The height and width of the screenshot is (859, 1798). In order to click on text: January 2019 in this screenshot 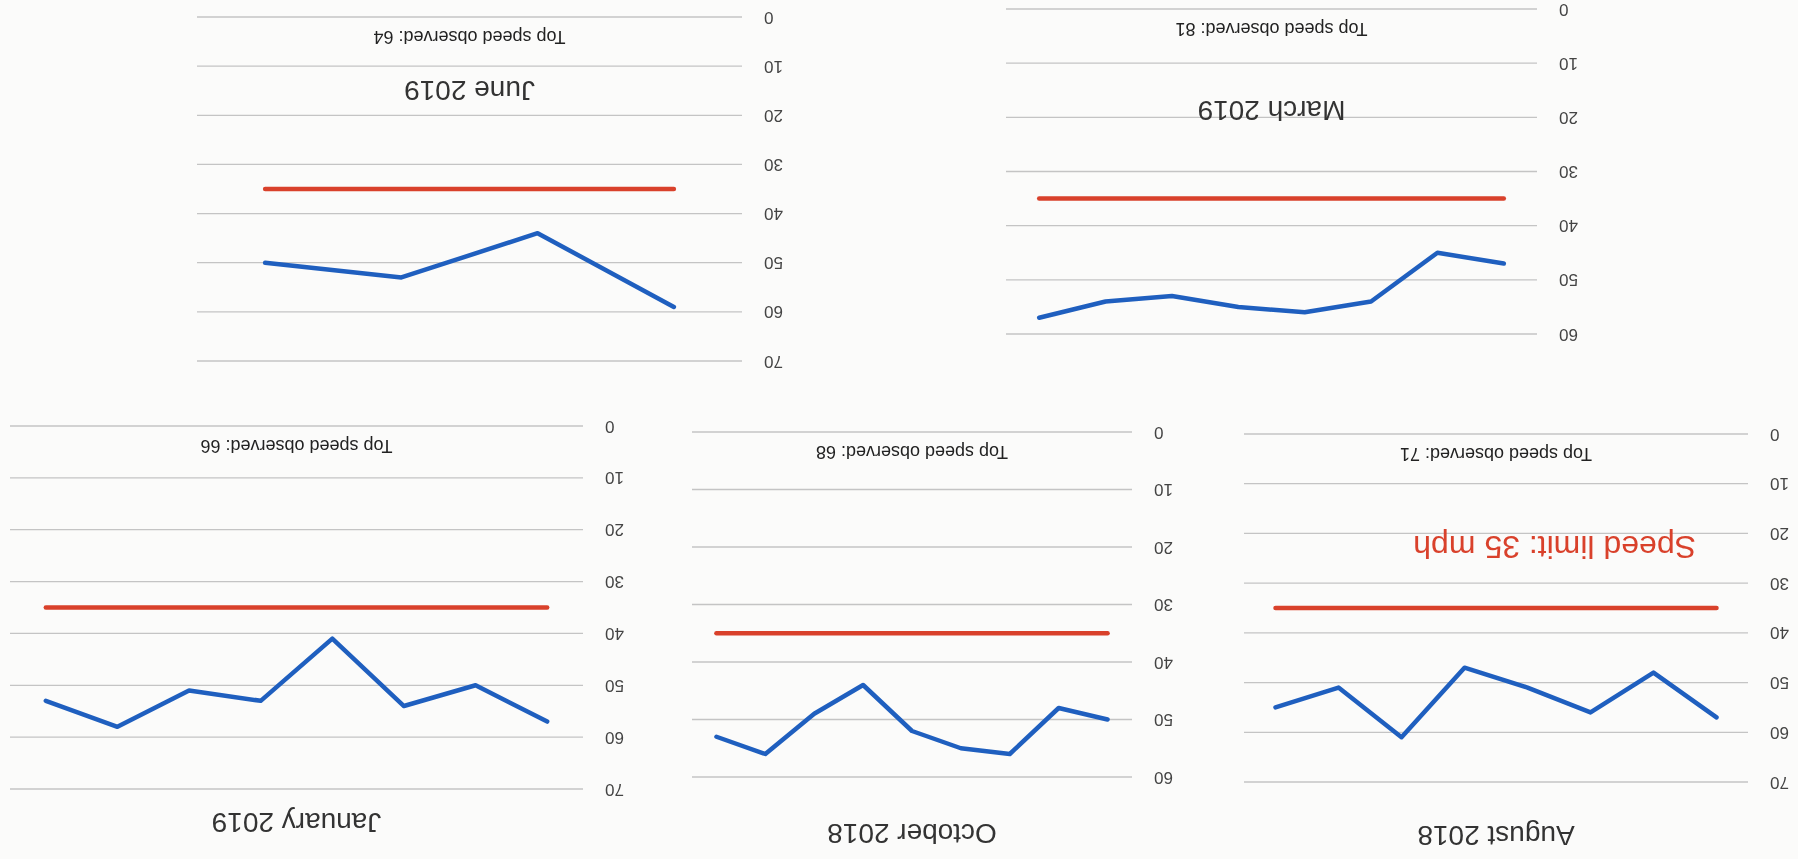, I will do `click(296, 822)`.